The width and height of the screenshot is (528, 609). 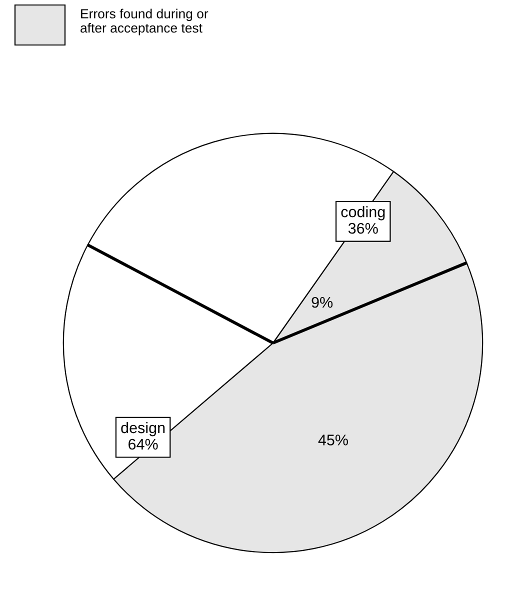 What do you see at coordinates (143, 436) in the screenshot?
I see `text: design 64%` at bounding box center [143, 436].